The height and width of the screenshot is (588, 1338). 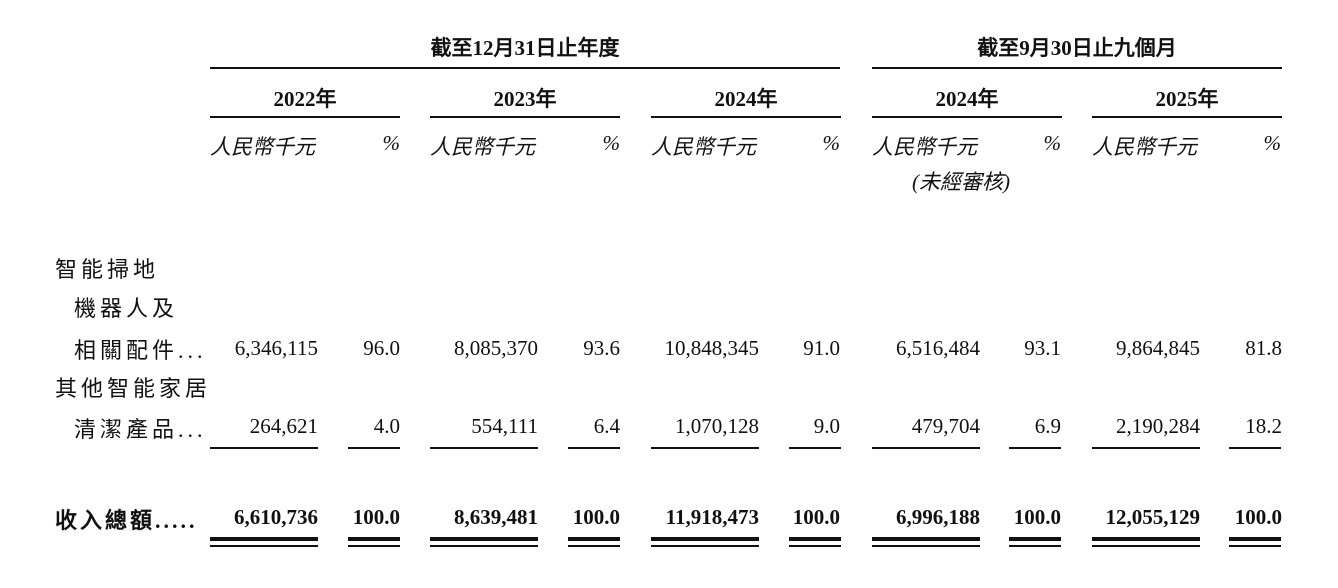 What do you see at coordinates (107, 269) in the screenshot?
I see `row-label-robots-line1: 智能掃地` at bounding box center [107, 269].